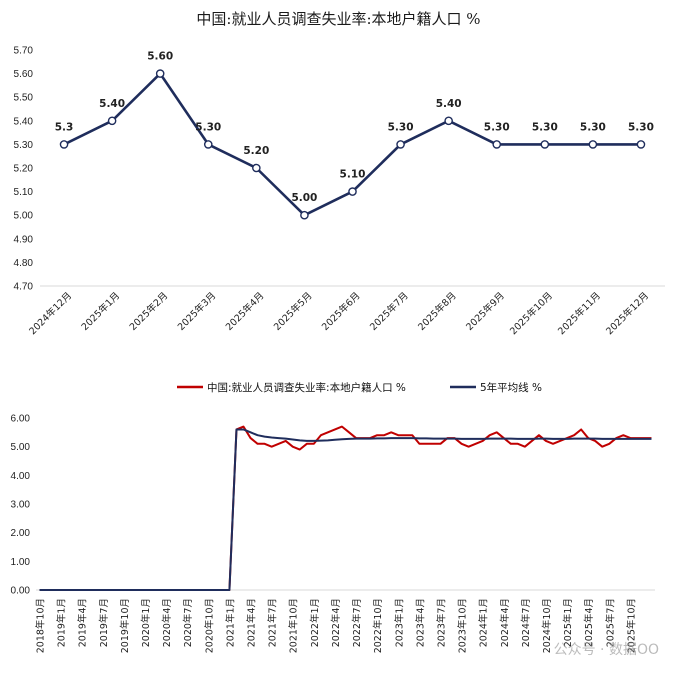 The width and height of the screenshot is (677, 673). What do you see at coordinates (336, 622) in the screenshot?
I see `x-tick-label: 2022年4月` at bounding box center [336, 622].